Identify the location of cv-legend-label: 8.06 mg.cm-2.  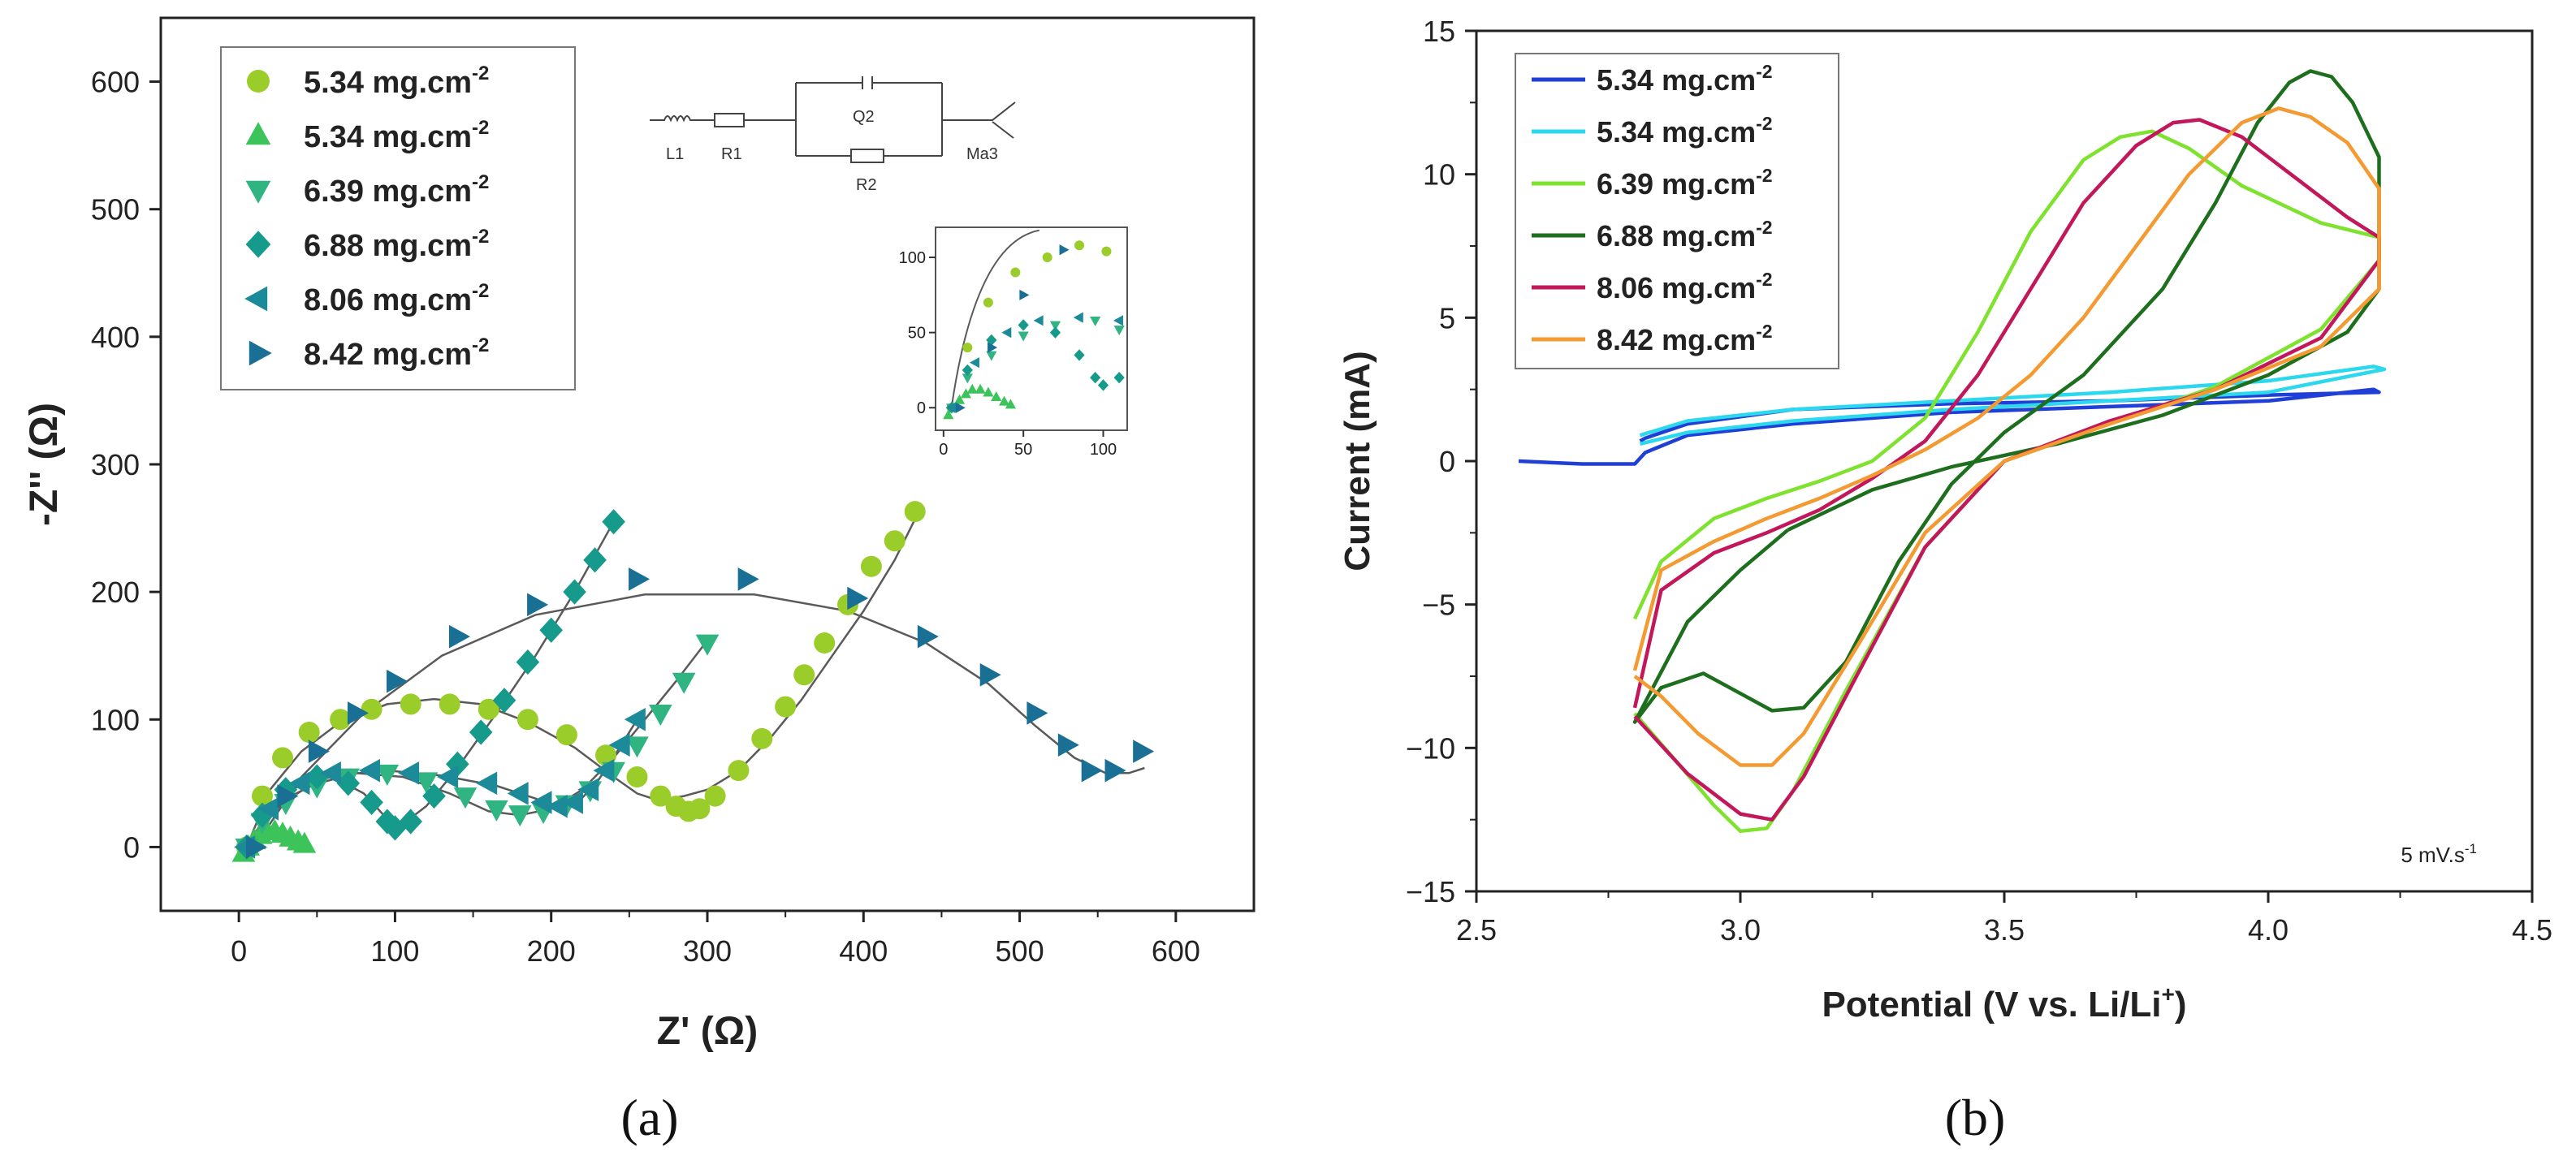
(1685, 286).